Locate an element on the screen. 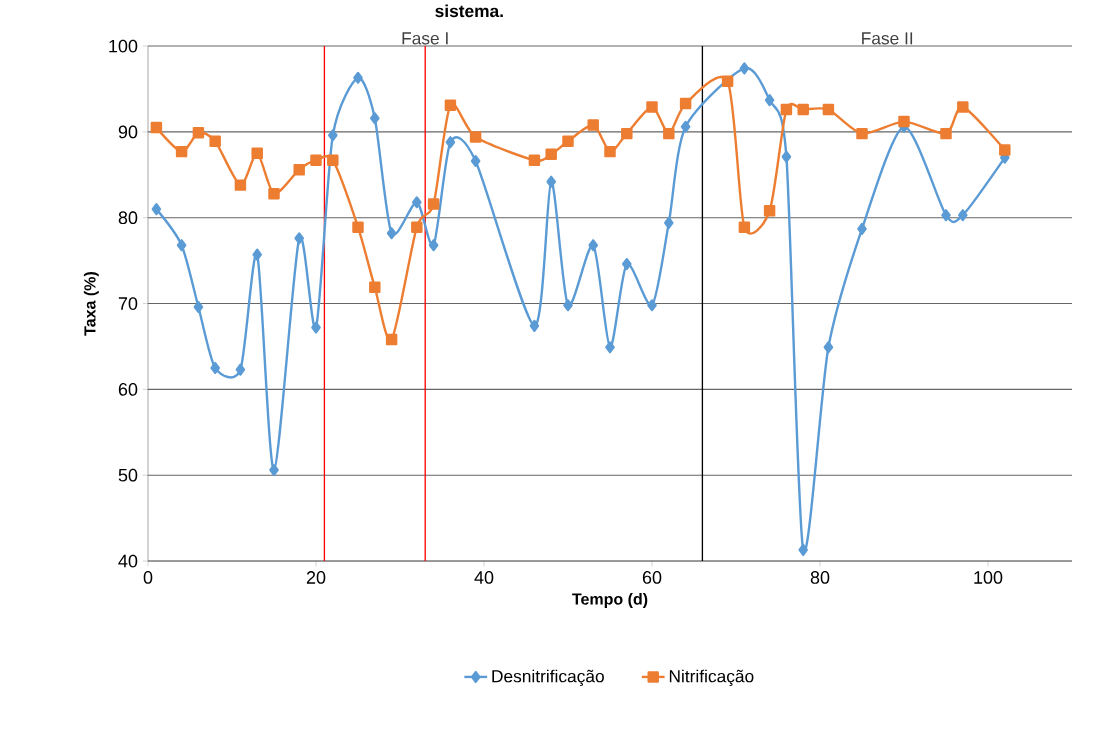 This screenshot has height=741, width=1108. x-tick-label: 0 is located at coordinates (148, 577).